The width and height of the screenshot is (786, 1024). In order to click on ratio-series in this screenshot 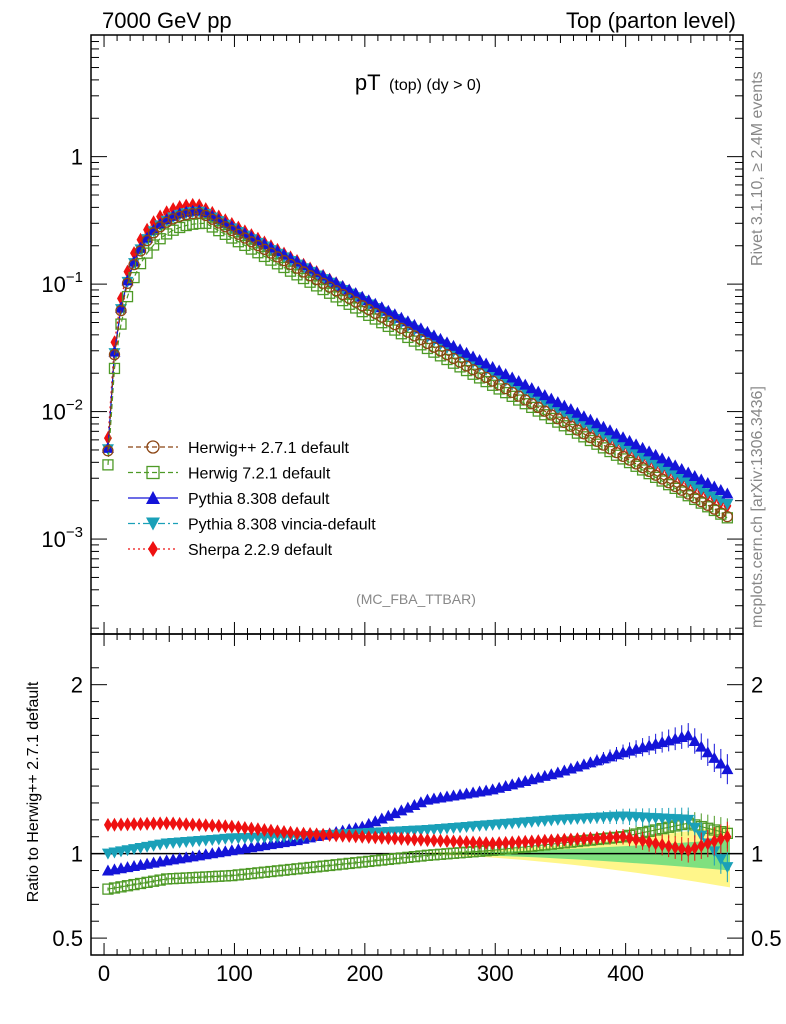, I will do `click(417, 809)`.